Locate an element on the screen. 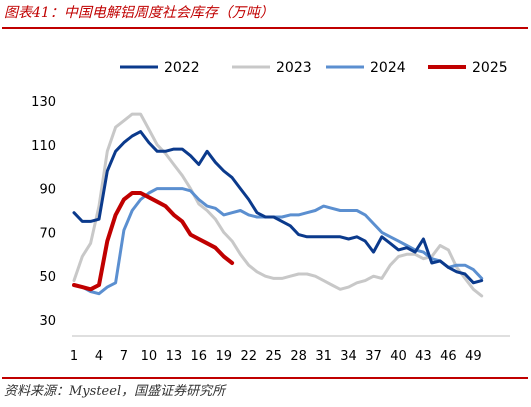 This screenshot has width=531, height=407. x-axis: 1 4 7 10 13 16 19 22 25 28 31 34 37 40 43 46 49 is located at coordinates (290, 349).